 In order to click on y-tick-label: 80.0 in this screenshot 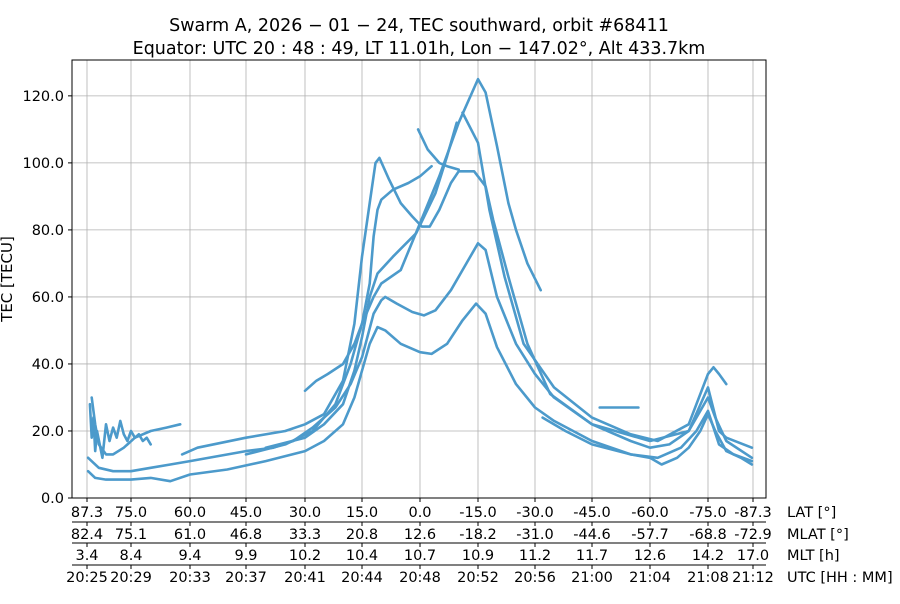, I will do `click(48, 231)`.